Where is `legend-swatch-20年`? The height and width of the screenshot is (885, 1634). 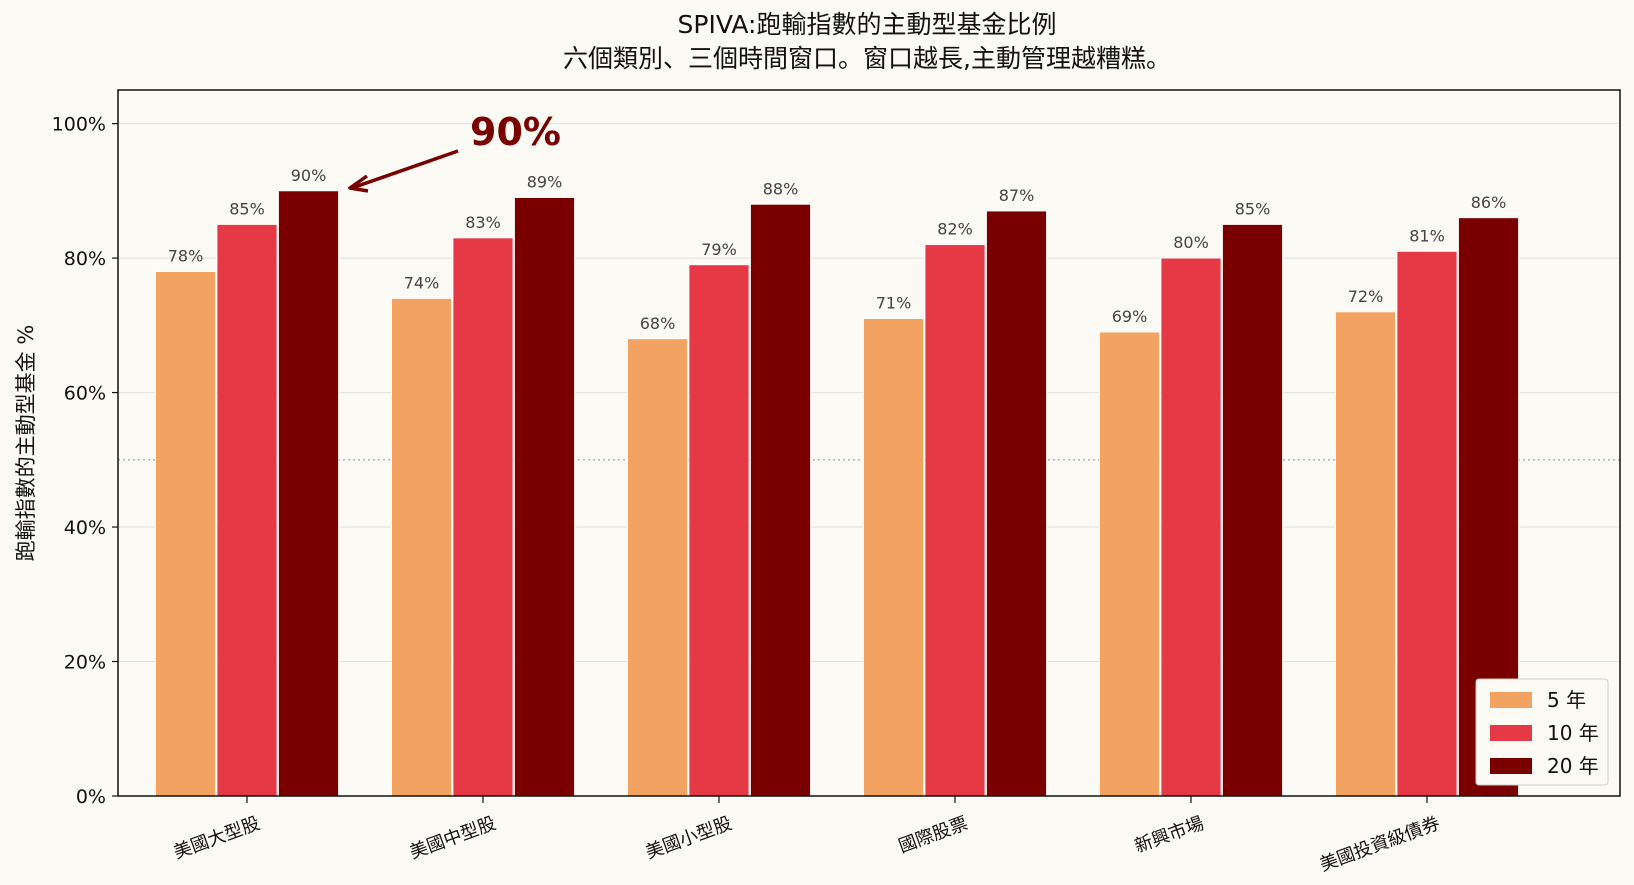 legend-swatch-20年 is located at coordinates (1511, 766).